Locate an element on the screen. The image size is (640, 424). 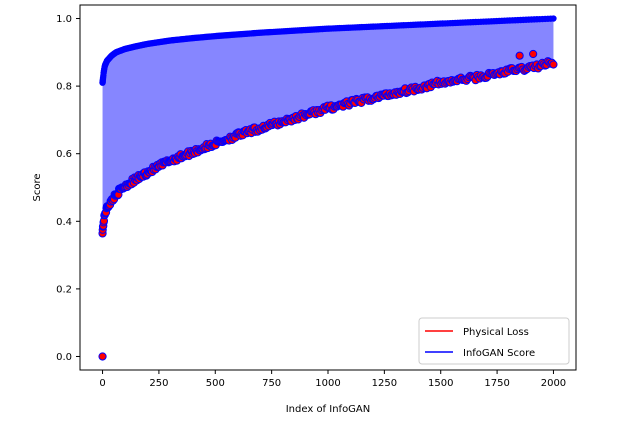
x-tick-label: 250 is located at coordinates (158, 383).